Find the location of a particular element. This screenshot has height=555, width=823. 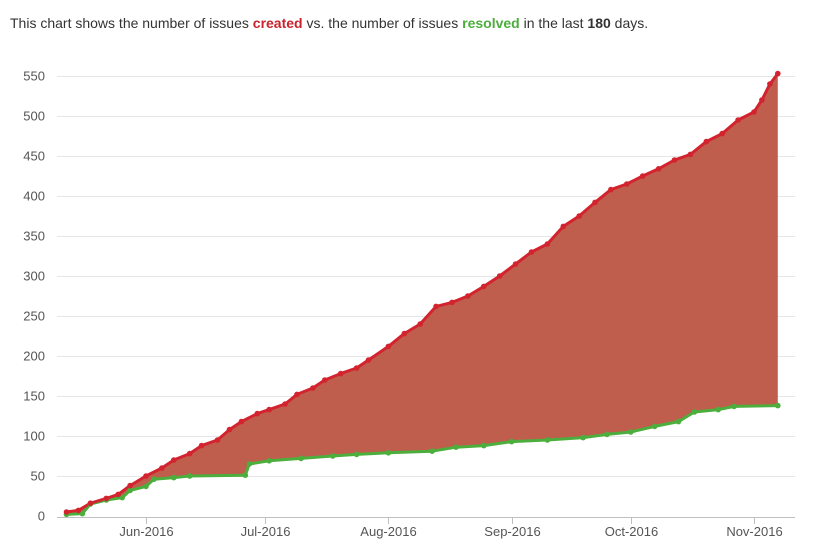

description-prefix: This chart shows the number of issues is located at coordinates (131, 23).